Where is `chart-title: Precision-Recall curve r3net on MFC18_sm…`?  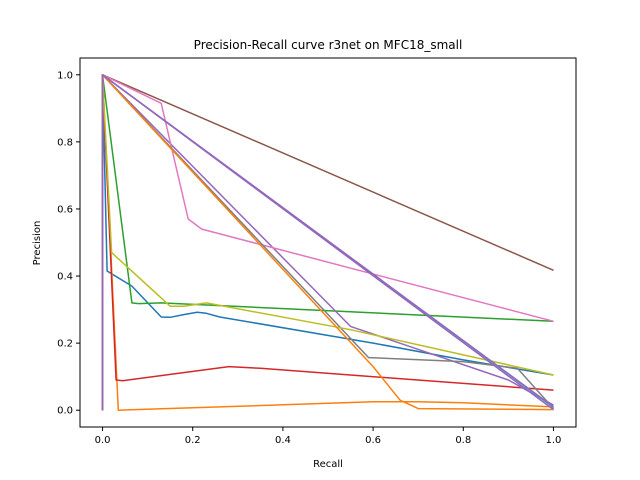
chart-title: Precision-Recall curve r3net on MFC18_sm… is located at coordinates (328, 45).